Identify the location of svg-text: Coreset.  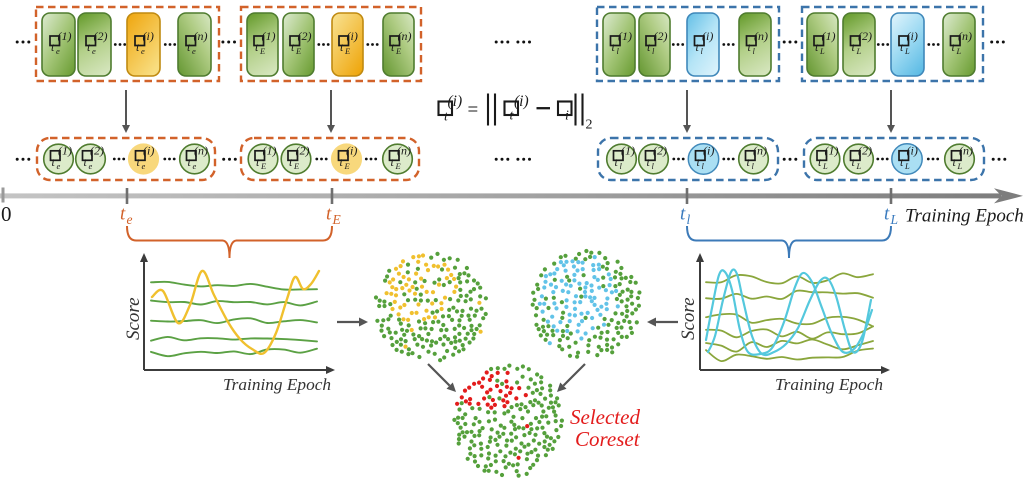
(608, 439).